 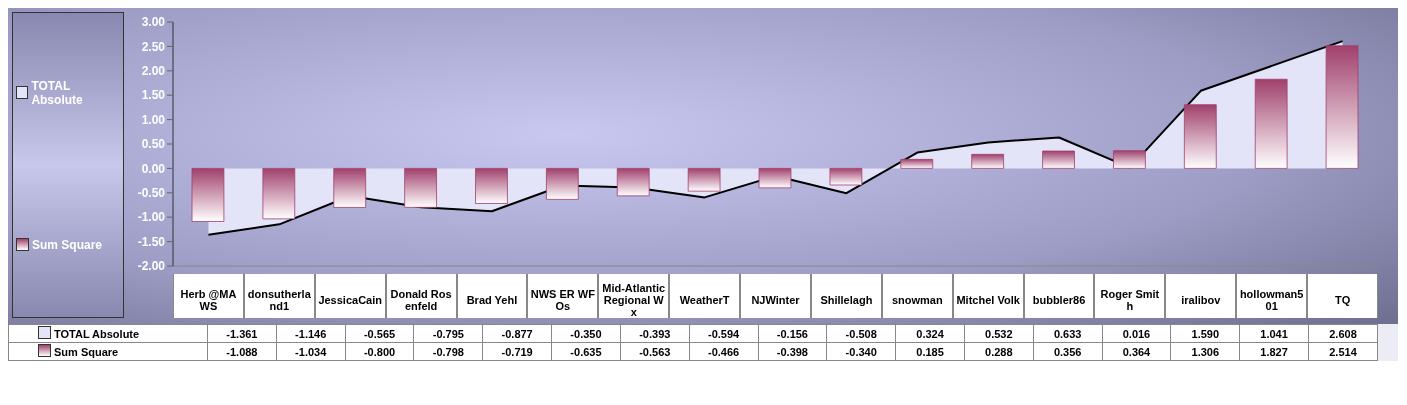 I want to click on legend-label: Sum Square, so click(x=67, y=244).